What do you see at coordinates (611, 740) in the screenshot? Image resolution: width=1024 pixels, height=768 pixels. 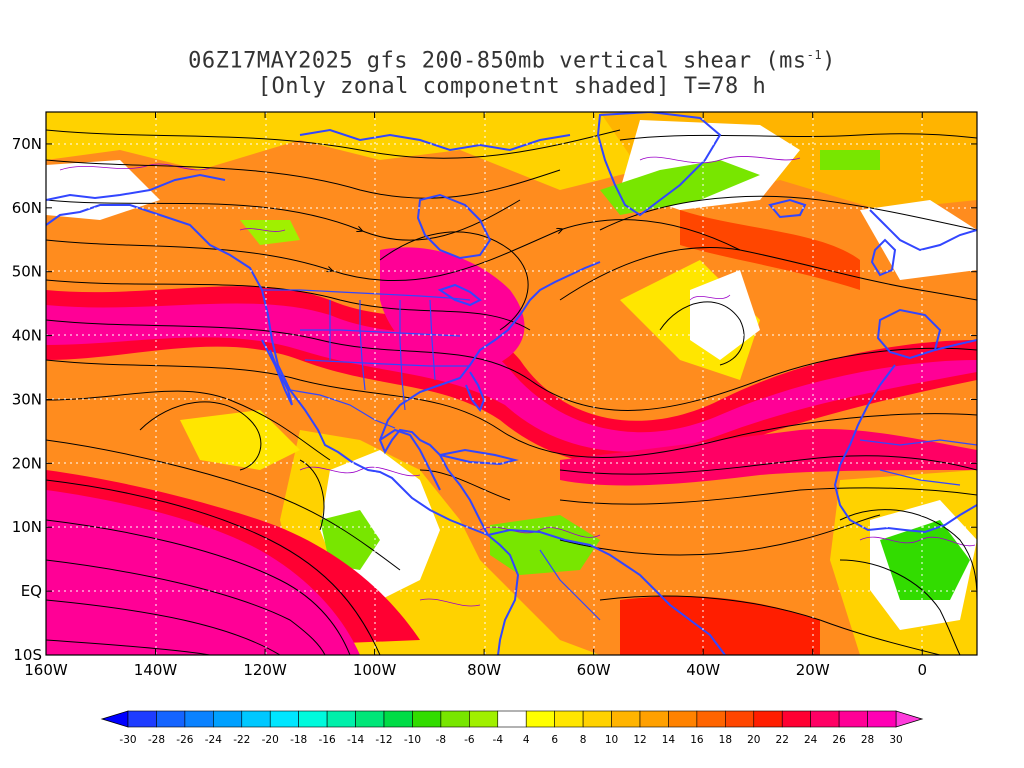 I see `colorbar-label: 10` at bounding box center [611, 740].